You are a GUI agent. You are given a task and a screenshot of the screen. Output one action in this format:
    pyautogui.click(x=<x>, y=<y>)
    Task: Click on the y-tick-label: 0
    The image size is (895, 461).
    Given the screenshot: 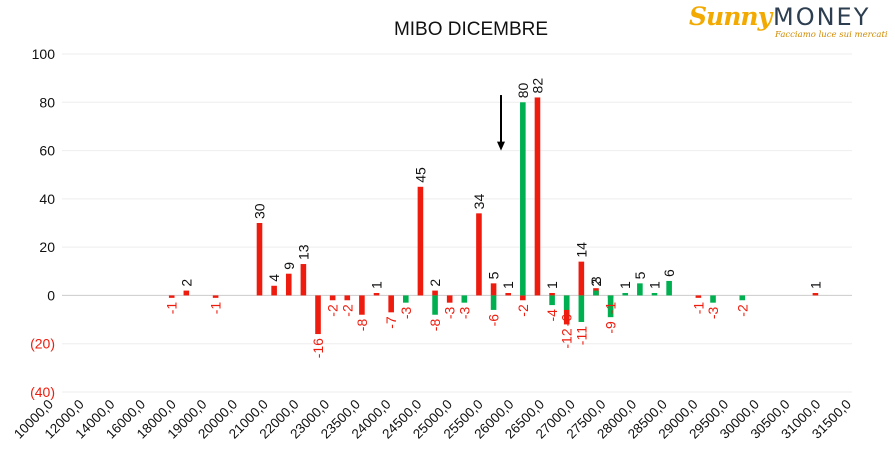 What is the action you would take?
    pyautogui.click(x=51, y=295)
    